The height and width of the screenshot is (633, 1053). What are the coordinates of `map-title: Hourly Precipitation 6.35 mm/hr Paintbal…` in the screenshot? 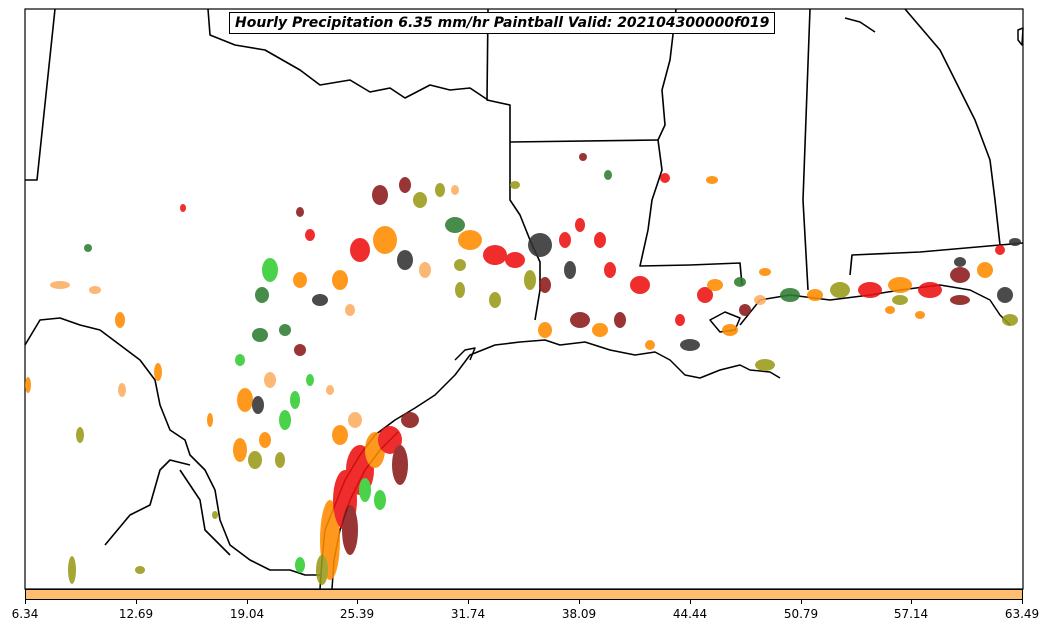 It's located at (502, 23).